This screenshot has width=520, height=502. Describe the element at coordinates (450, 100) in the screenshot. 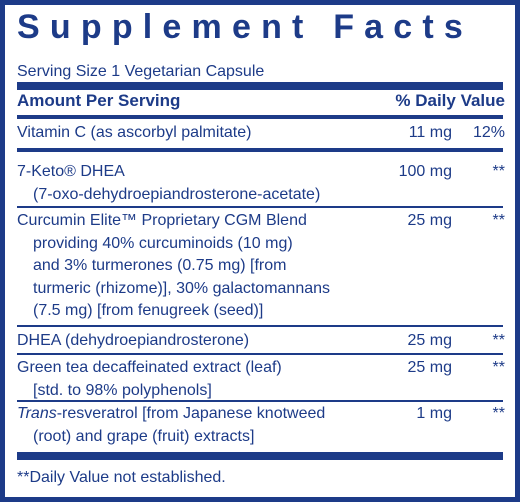

I see `daily-value-header: % Daily Value` at that location.